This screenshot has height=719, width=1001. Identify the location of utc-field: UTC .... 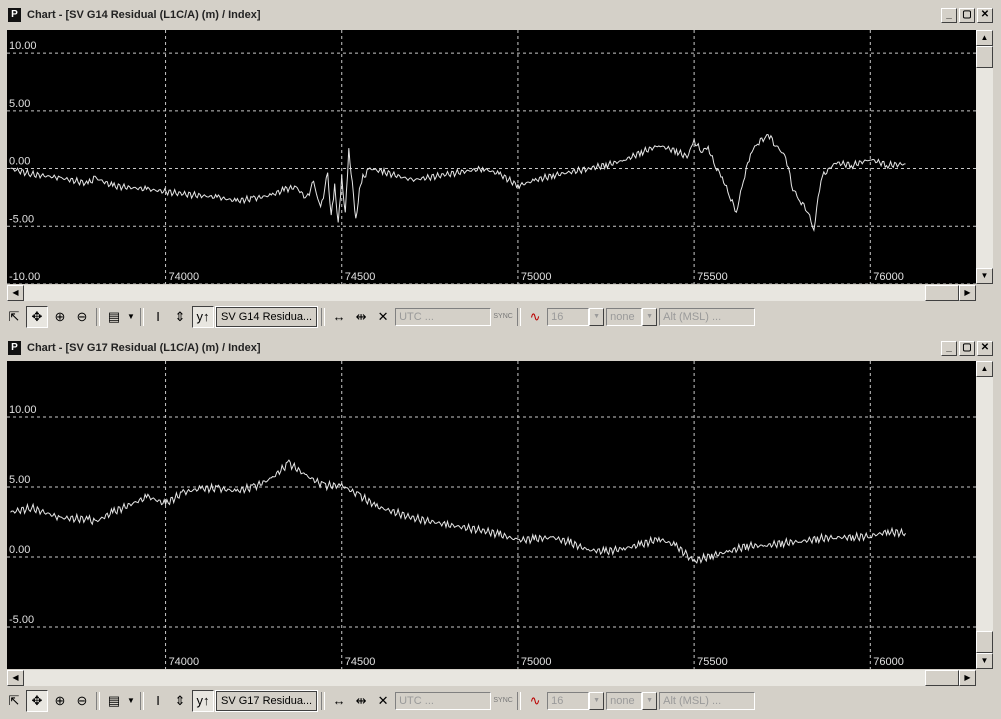
(443, 701).